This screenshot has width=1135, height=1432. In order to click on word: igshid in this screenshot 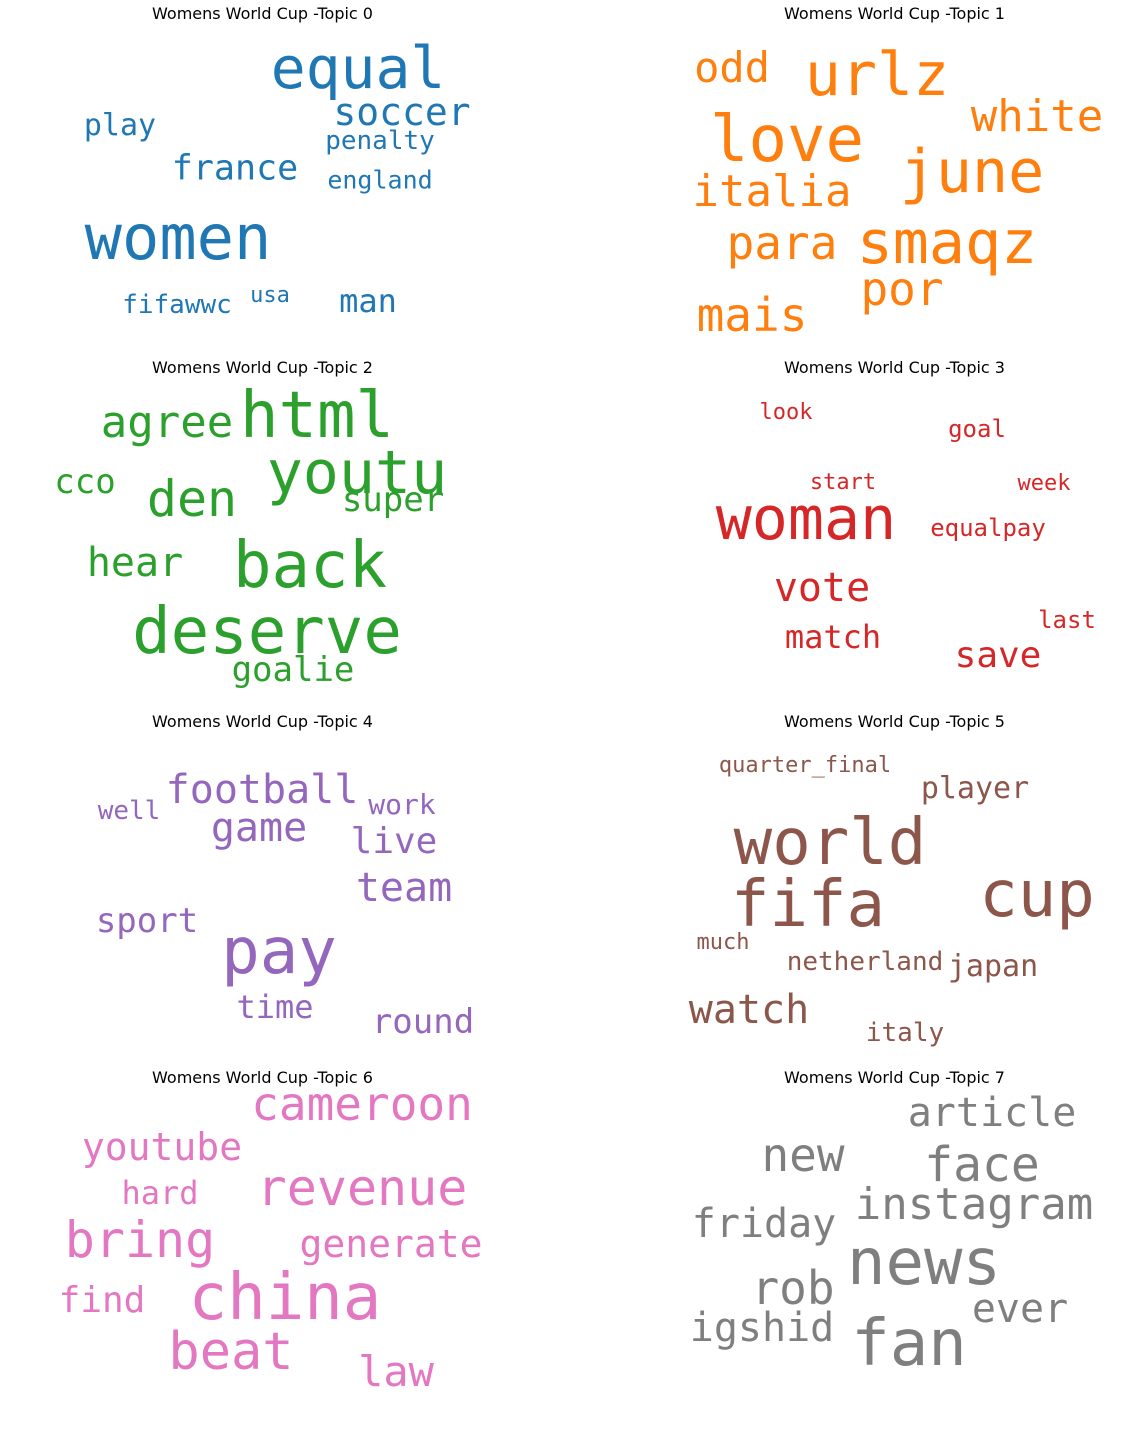, I will do `click(762, 1328)`.